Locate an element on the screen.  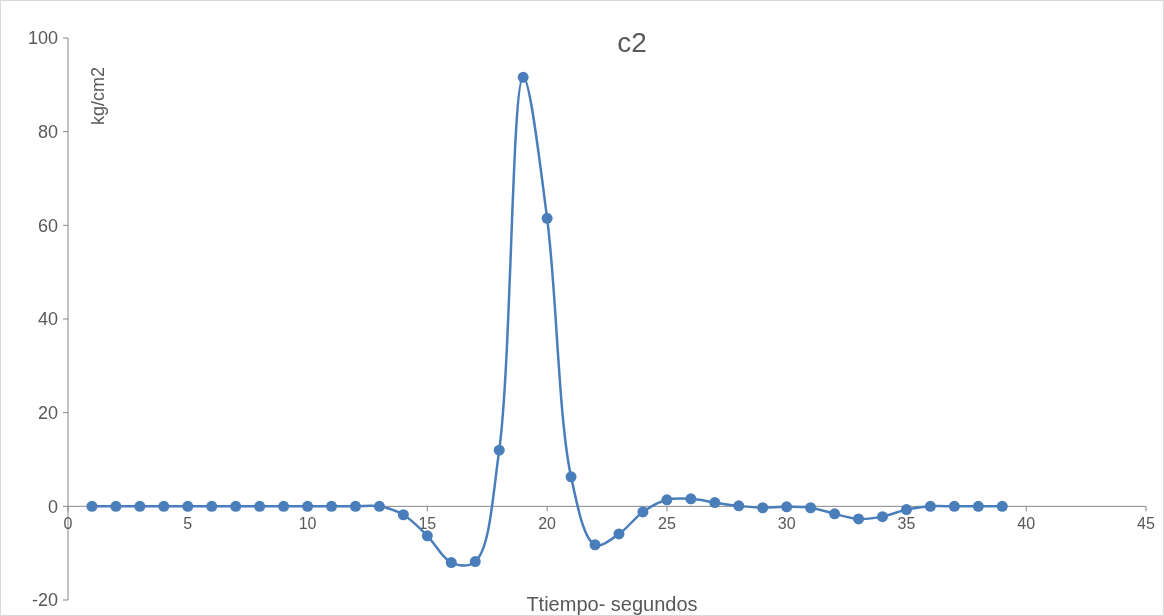
x-tick-label: 40 is located at coordinates (1026, 524).